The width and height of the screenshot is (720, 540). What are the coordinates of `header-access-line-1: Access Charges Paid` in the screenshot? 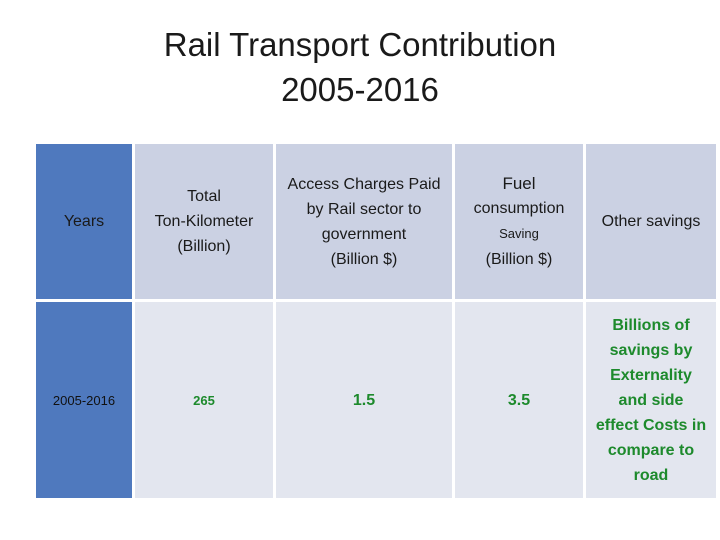 It's located at (364, 184).